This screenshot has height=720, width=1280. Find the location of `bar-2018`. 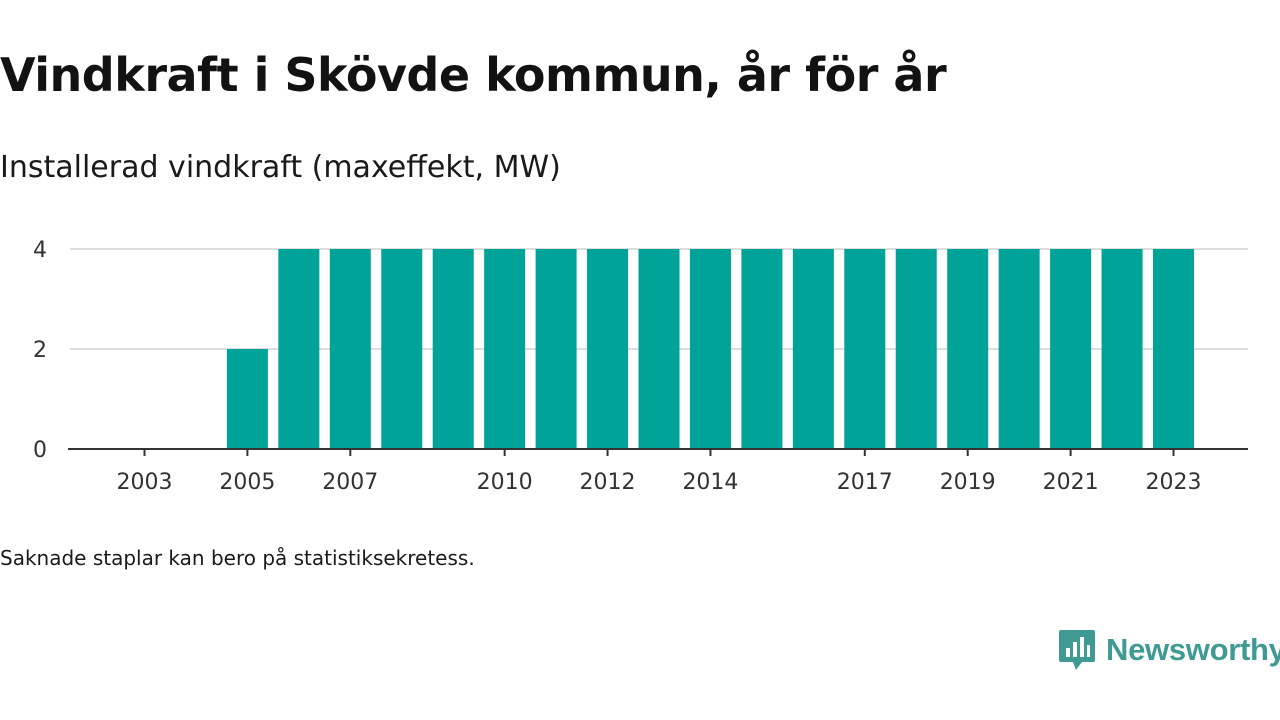

bar-2018 is located at coordinates (916, 349).